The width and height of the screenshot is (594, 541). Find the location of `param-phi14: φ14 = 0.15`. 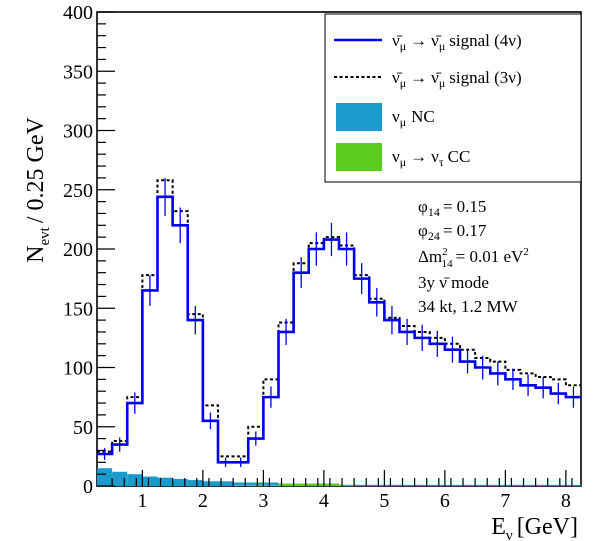

param-phi14: φ14 = 0.15 is located at coordinates (452, 208).